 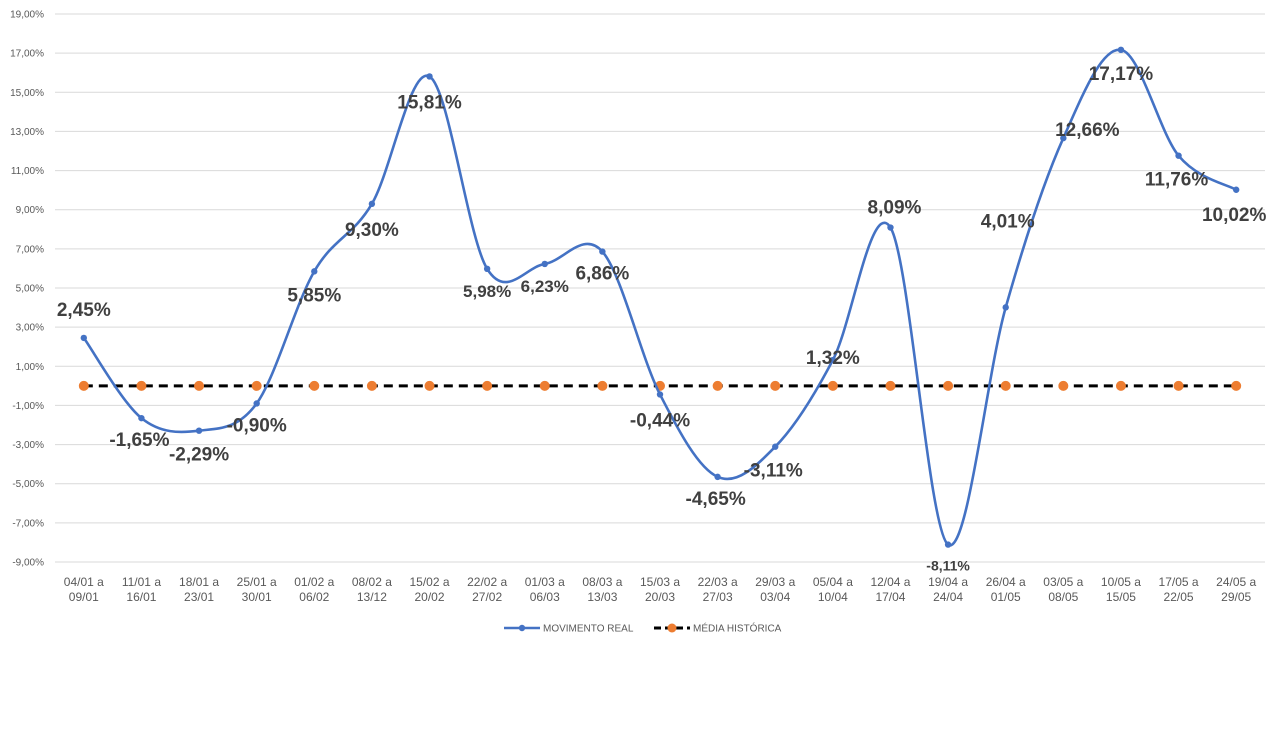 What do you see at coordinates (602, 274) in the screenshot?
I see `data-label: 6,86%` at bounding box center [602, 274].